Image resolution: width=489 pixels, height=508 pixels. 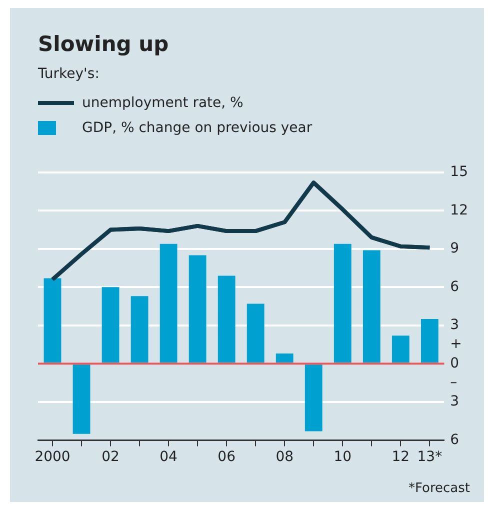 I want to click on x-tick-label: 08, so click(x=285, y=457).